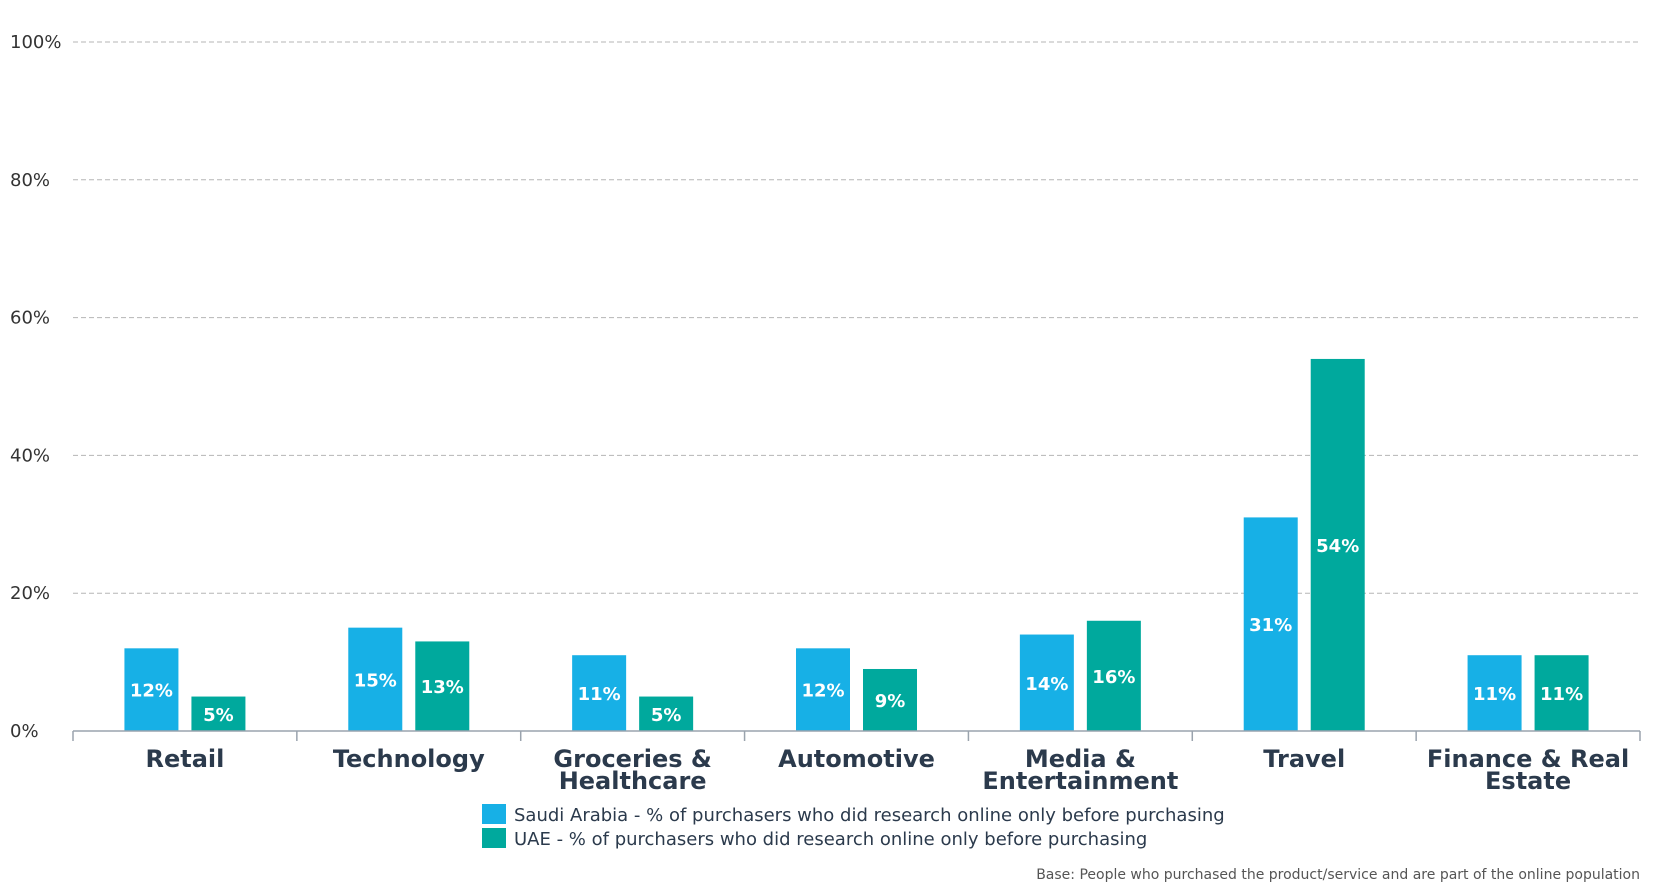  I want to click on y-tick-label: 20%, so click(30, 593).